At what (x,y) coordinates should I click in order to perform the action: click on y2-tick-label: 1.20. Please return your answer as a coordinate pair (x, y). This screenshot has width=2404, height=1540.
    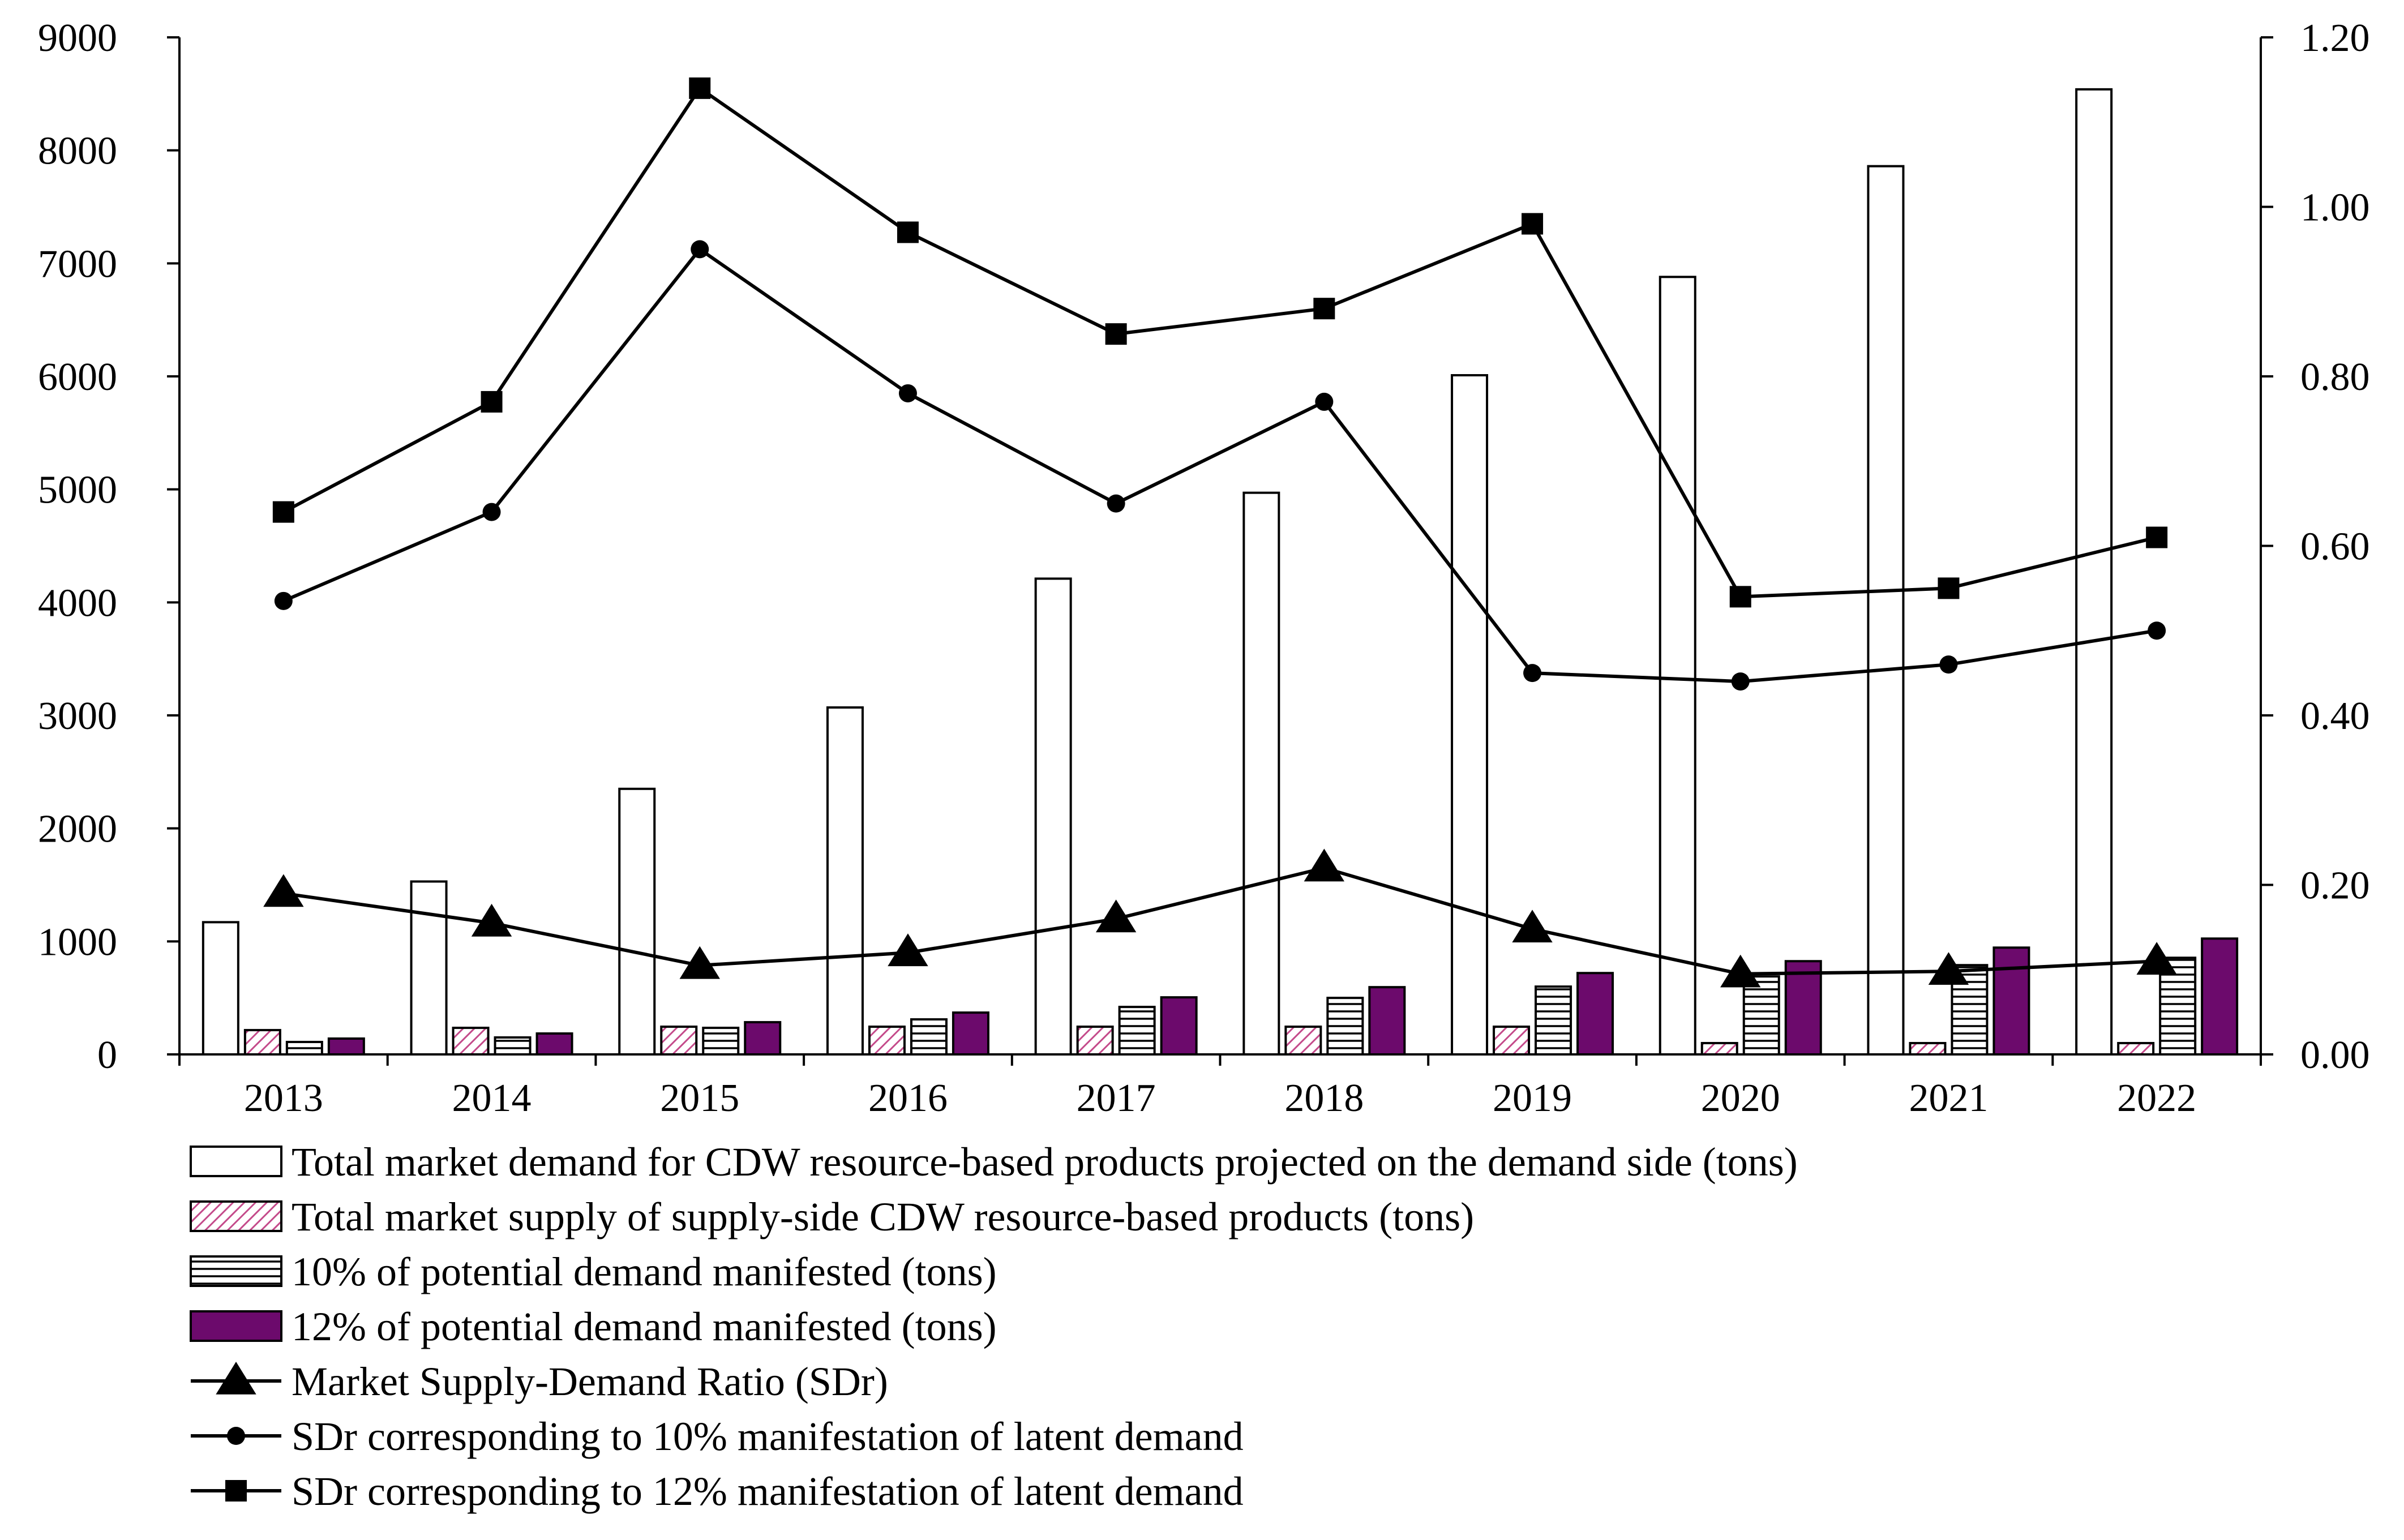
    Looking at the image, I should click on (2335, 38).